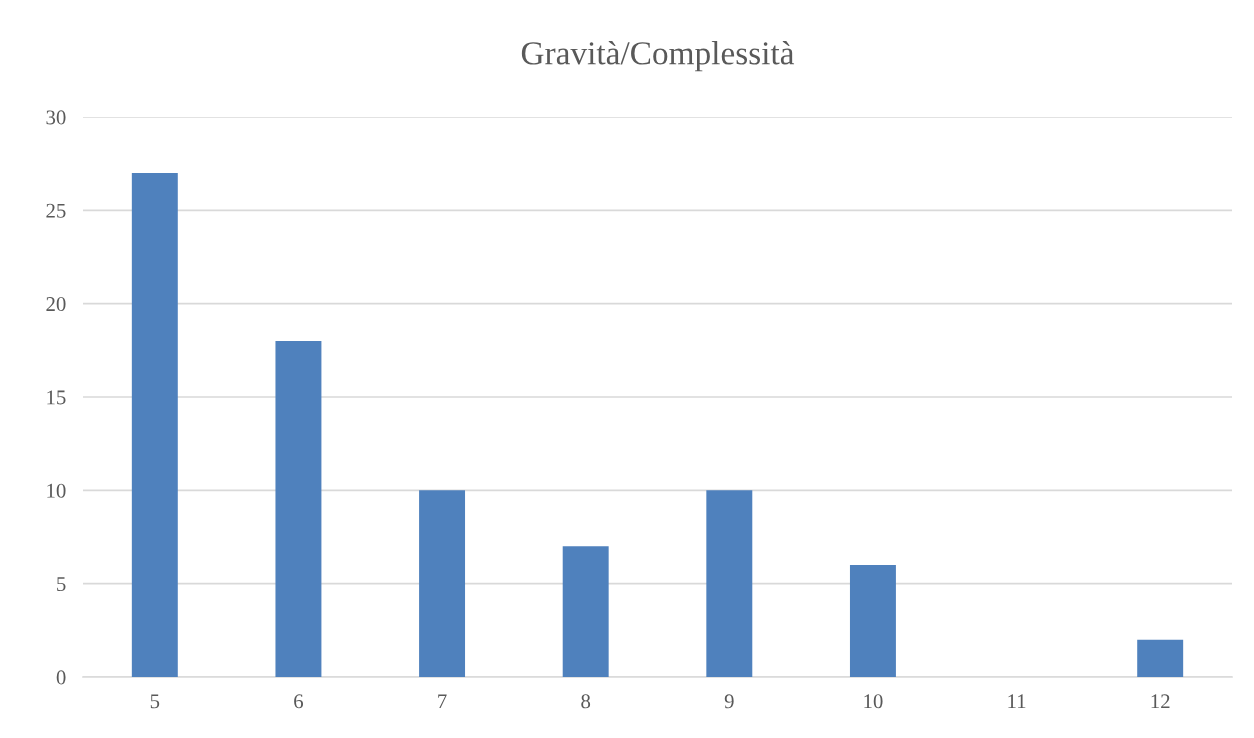 The width and height of the screenshot is (1254, 738). I want to click on y-tick-label: 0, so click(61, 677).